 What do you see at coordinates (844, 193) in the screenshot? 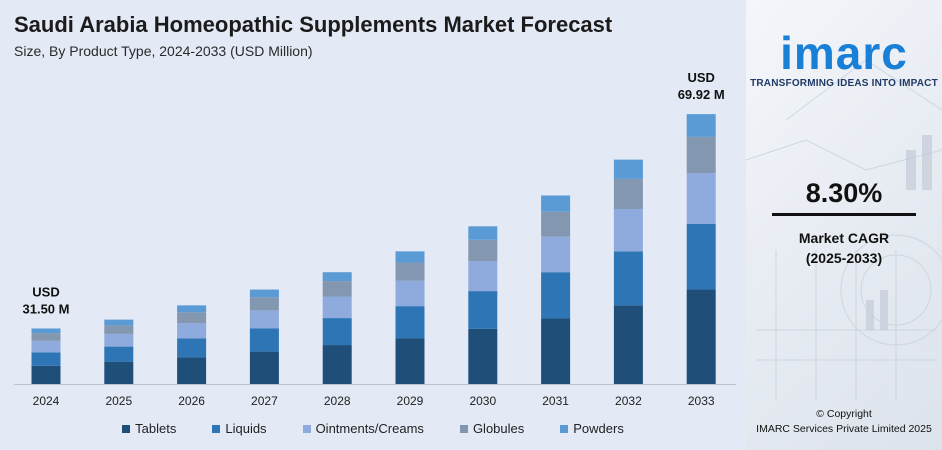
I see `cagr-value: 8.30%` at bounding box center [844, 193].